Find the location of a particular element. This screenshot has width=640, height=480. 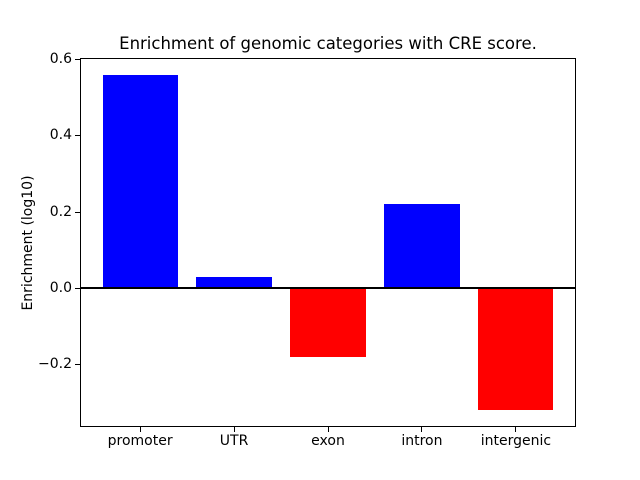

y-tick-label: 0.4 is located at coordinates (60, 135).